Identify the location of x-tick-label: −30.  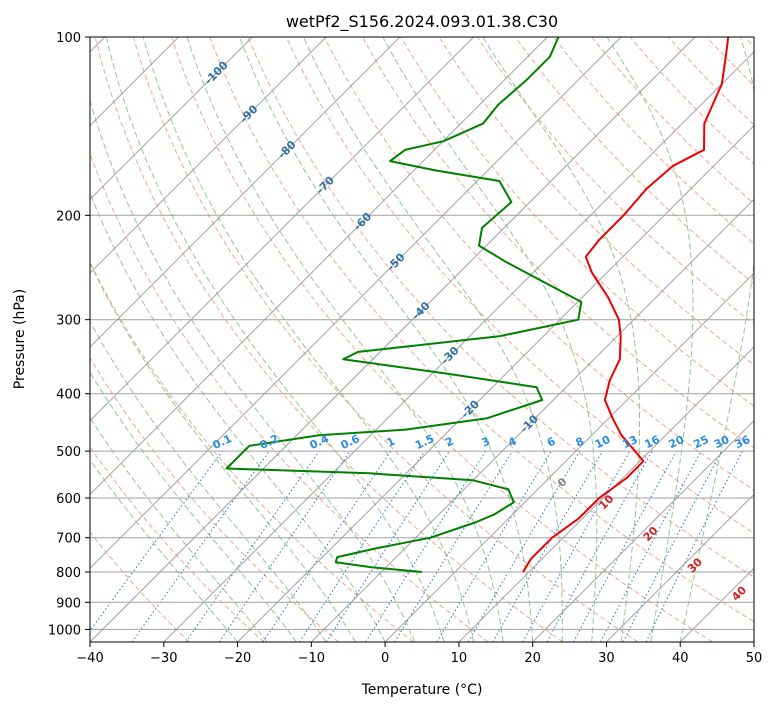
(163, 658).